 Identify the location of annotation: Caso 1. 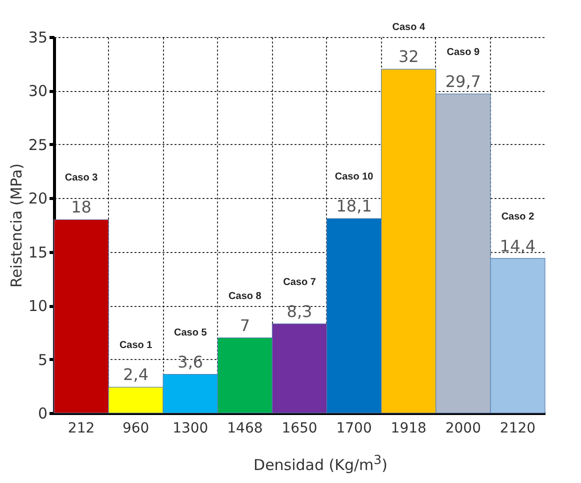
(136, 346).